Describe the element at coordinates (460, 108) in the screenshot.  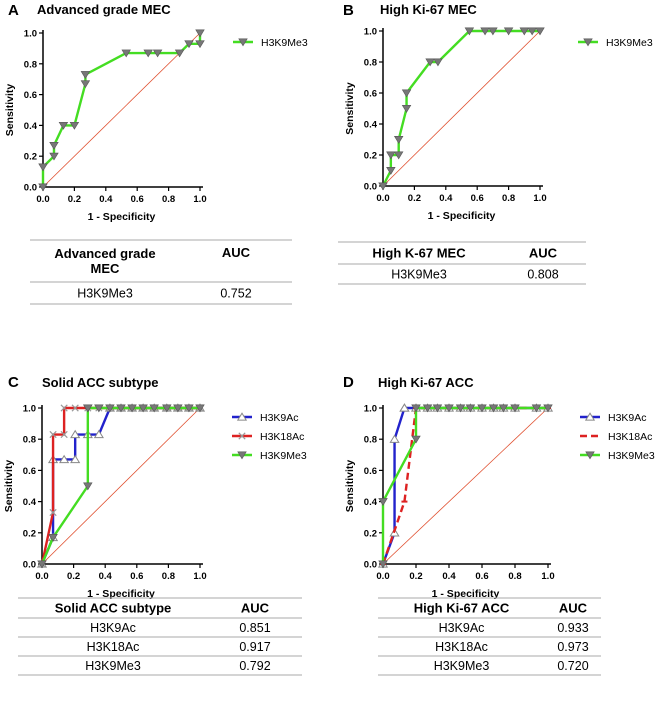
I see `roc-curve-line` at that location.